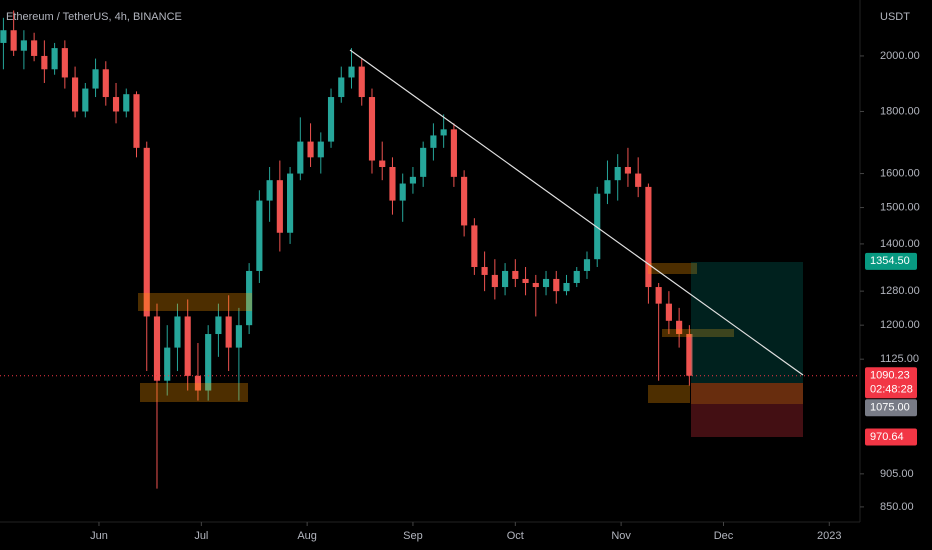  Describe the element at coordinates (99, 536) in the screenshot. I see `x-tick-label: Jun` at that location.